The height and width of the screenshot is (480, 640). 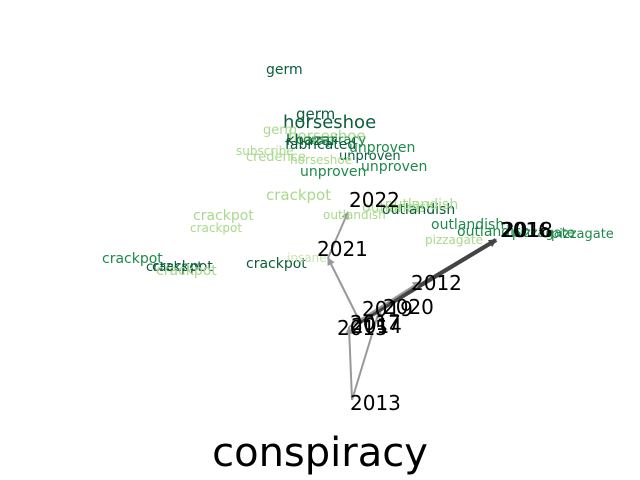 I want to click on year-label-2022: 2022, so click(x=374, y=200).